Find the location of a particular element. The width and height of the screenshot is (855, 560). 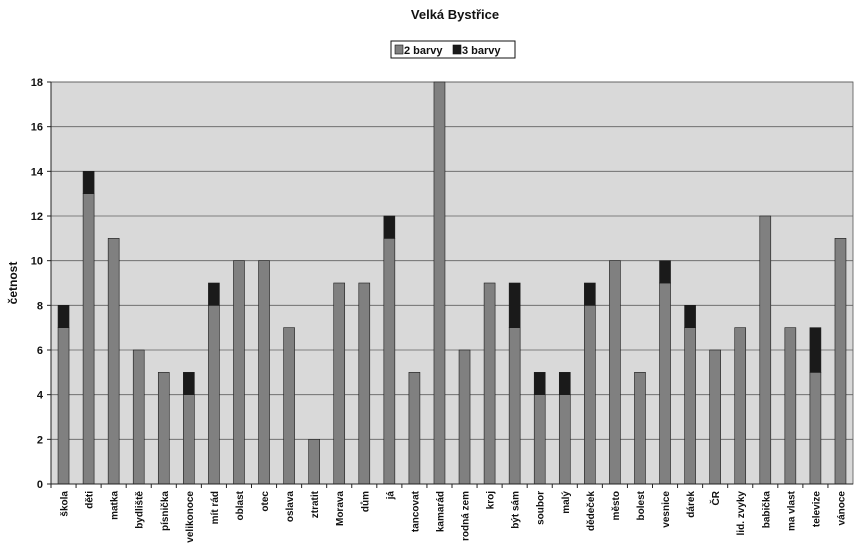

legend-label-3-barvy: 3 barvy is located at coordinates (481, 51).